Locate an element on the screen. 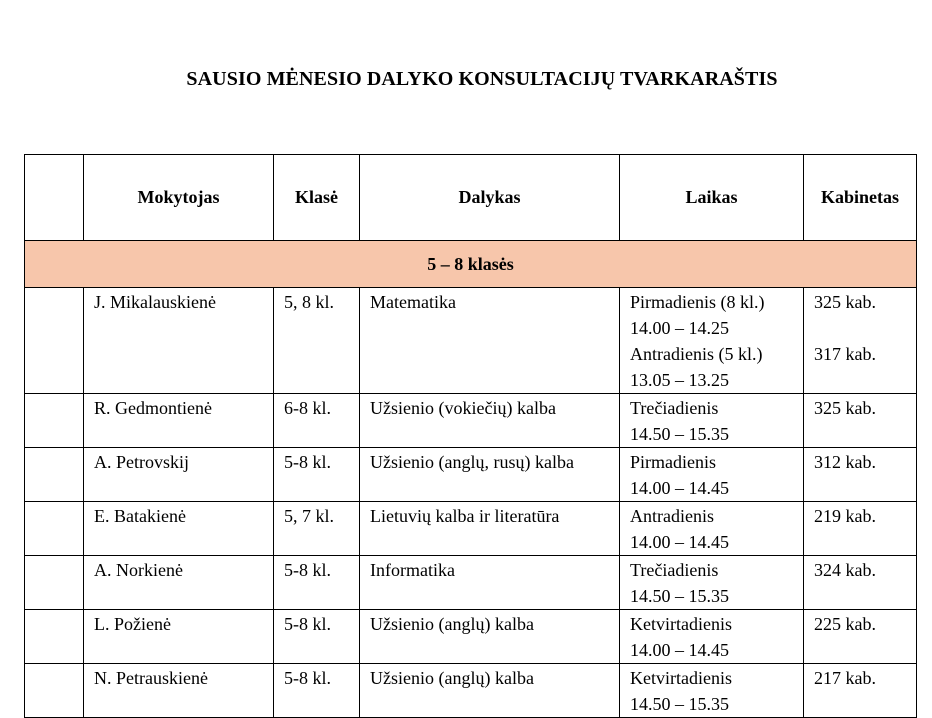 This screenshot has height=718, width=932. section-label: 5 – 8 klasės is located at coordinates (470, 264).